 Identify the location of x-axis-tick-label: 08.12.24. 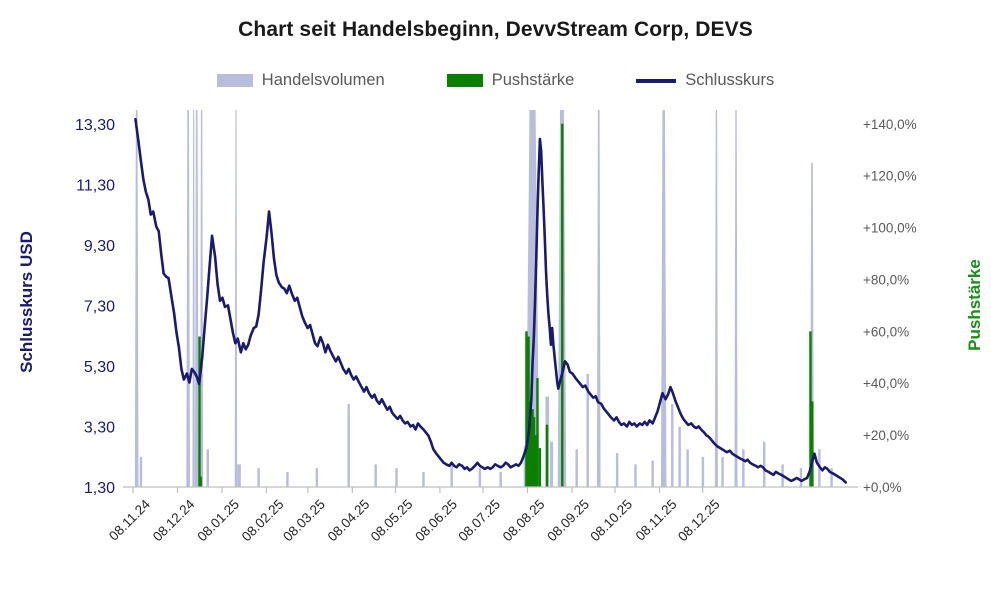
(174, 520).